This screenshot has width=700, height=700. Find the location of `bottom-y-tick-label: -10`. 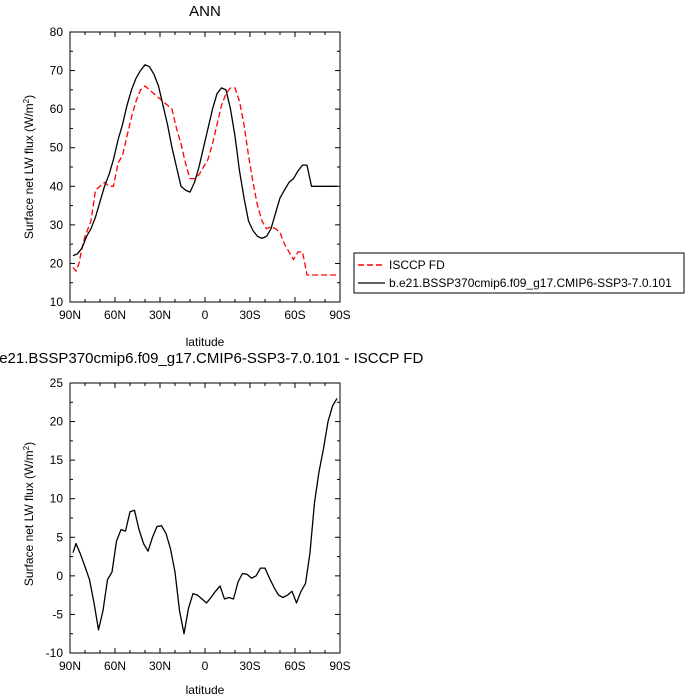

bottom-y-tick-label: -10 is located at coordinates (55, 653).